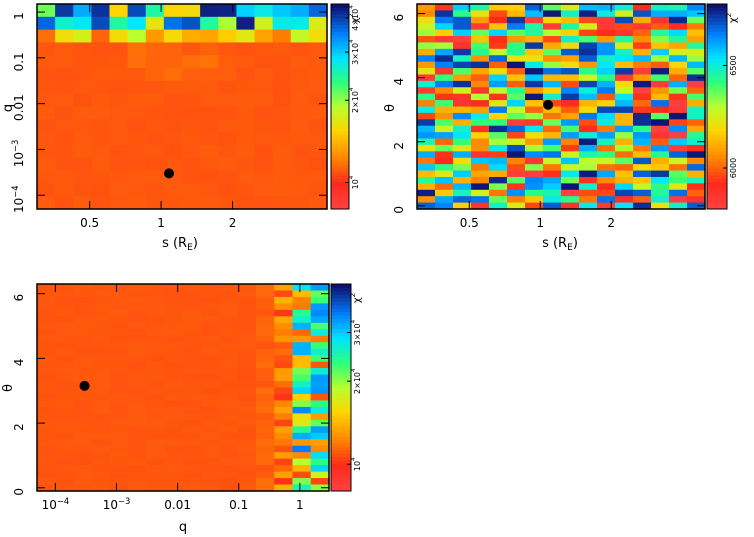 The width and height of the screenshot is (754, 537). What do you see at coordinates (180, 244) in the screenshot?
I see `x-axis-label: s (RE)` at bounding box center [180, 244].